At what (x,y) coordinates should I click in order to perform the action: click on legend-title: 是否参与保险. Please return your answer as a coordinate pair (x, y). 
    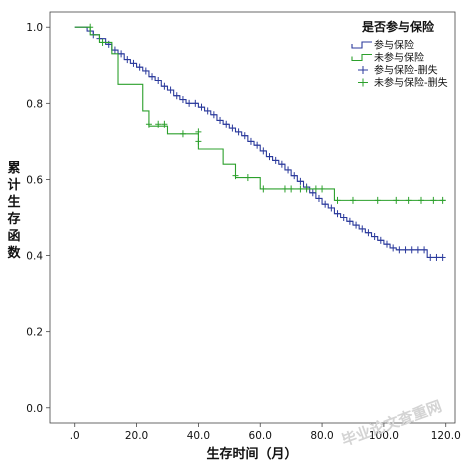
    Looking at the image, I should click on (398, 26).